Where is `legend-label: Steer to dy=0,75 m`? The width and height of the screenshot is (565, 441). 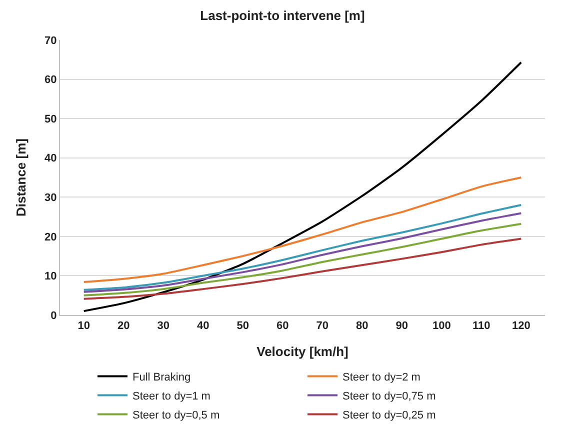
legend-label: Steer to dy=0,75 m is located at coordinates (389, 396).